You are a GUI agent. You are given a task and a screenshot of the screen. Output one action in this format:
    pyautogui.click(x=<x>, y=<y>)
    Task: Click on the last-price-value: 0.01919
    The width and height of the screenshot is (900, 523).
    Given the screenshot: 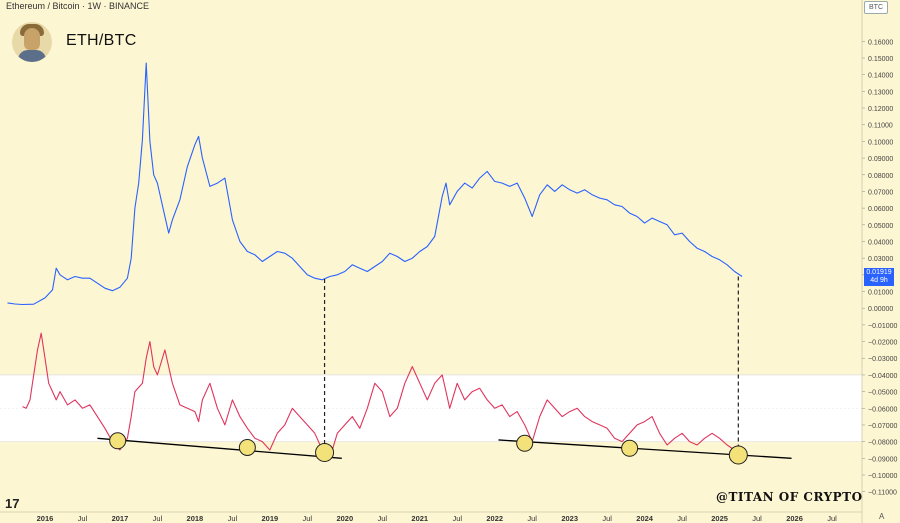 What is the action you would take?
    pyautogui.click(x=879, y=272)
    